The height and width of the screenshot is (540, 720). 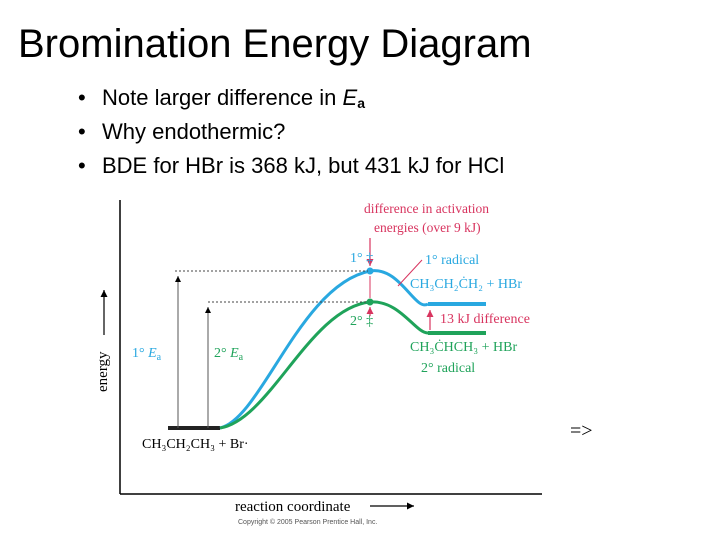 What do you see at coordinates (426, 208) in the screenshot?
I see `diff-activation-label-1: difference in activation` at bounding box center [426, 208].